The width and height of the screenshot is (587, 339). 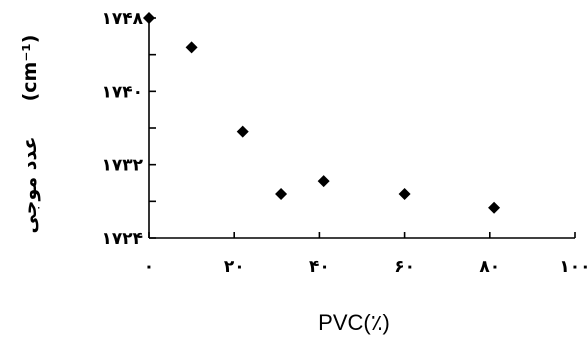 I want to click on y-axis-title: عدد موجی (cm⁻¹), so click(x=30, y=134).